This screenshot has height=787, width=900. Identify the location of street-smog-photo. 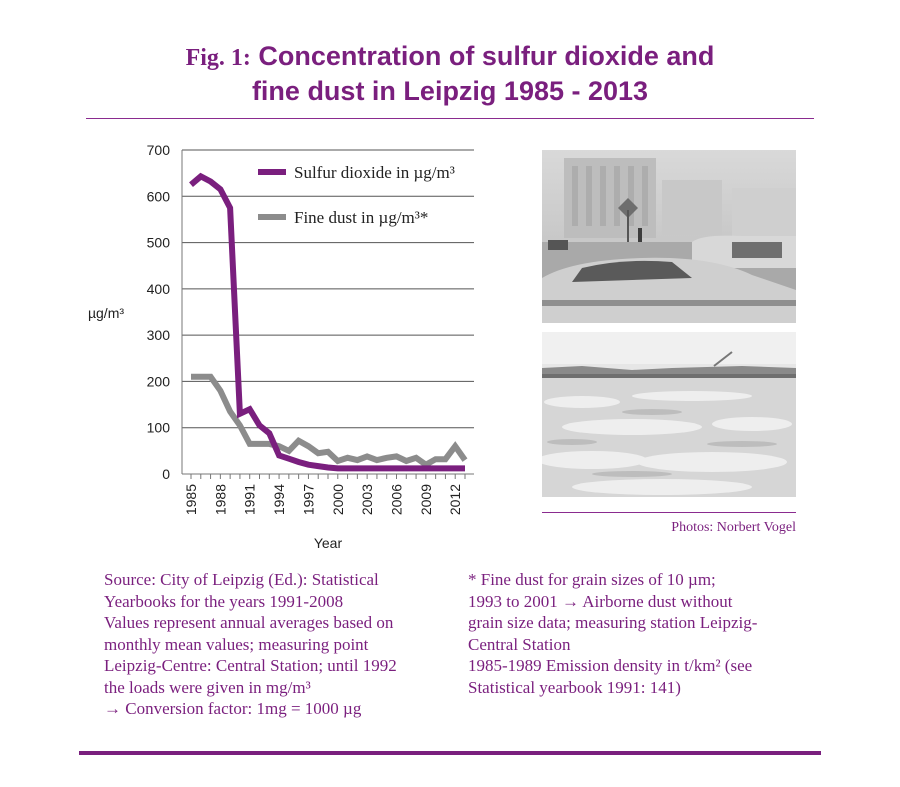
(669, 236).